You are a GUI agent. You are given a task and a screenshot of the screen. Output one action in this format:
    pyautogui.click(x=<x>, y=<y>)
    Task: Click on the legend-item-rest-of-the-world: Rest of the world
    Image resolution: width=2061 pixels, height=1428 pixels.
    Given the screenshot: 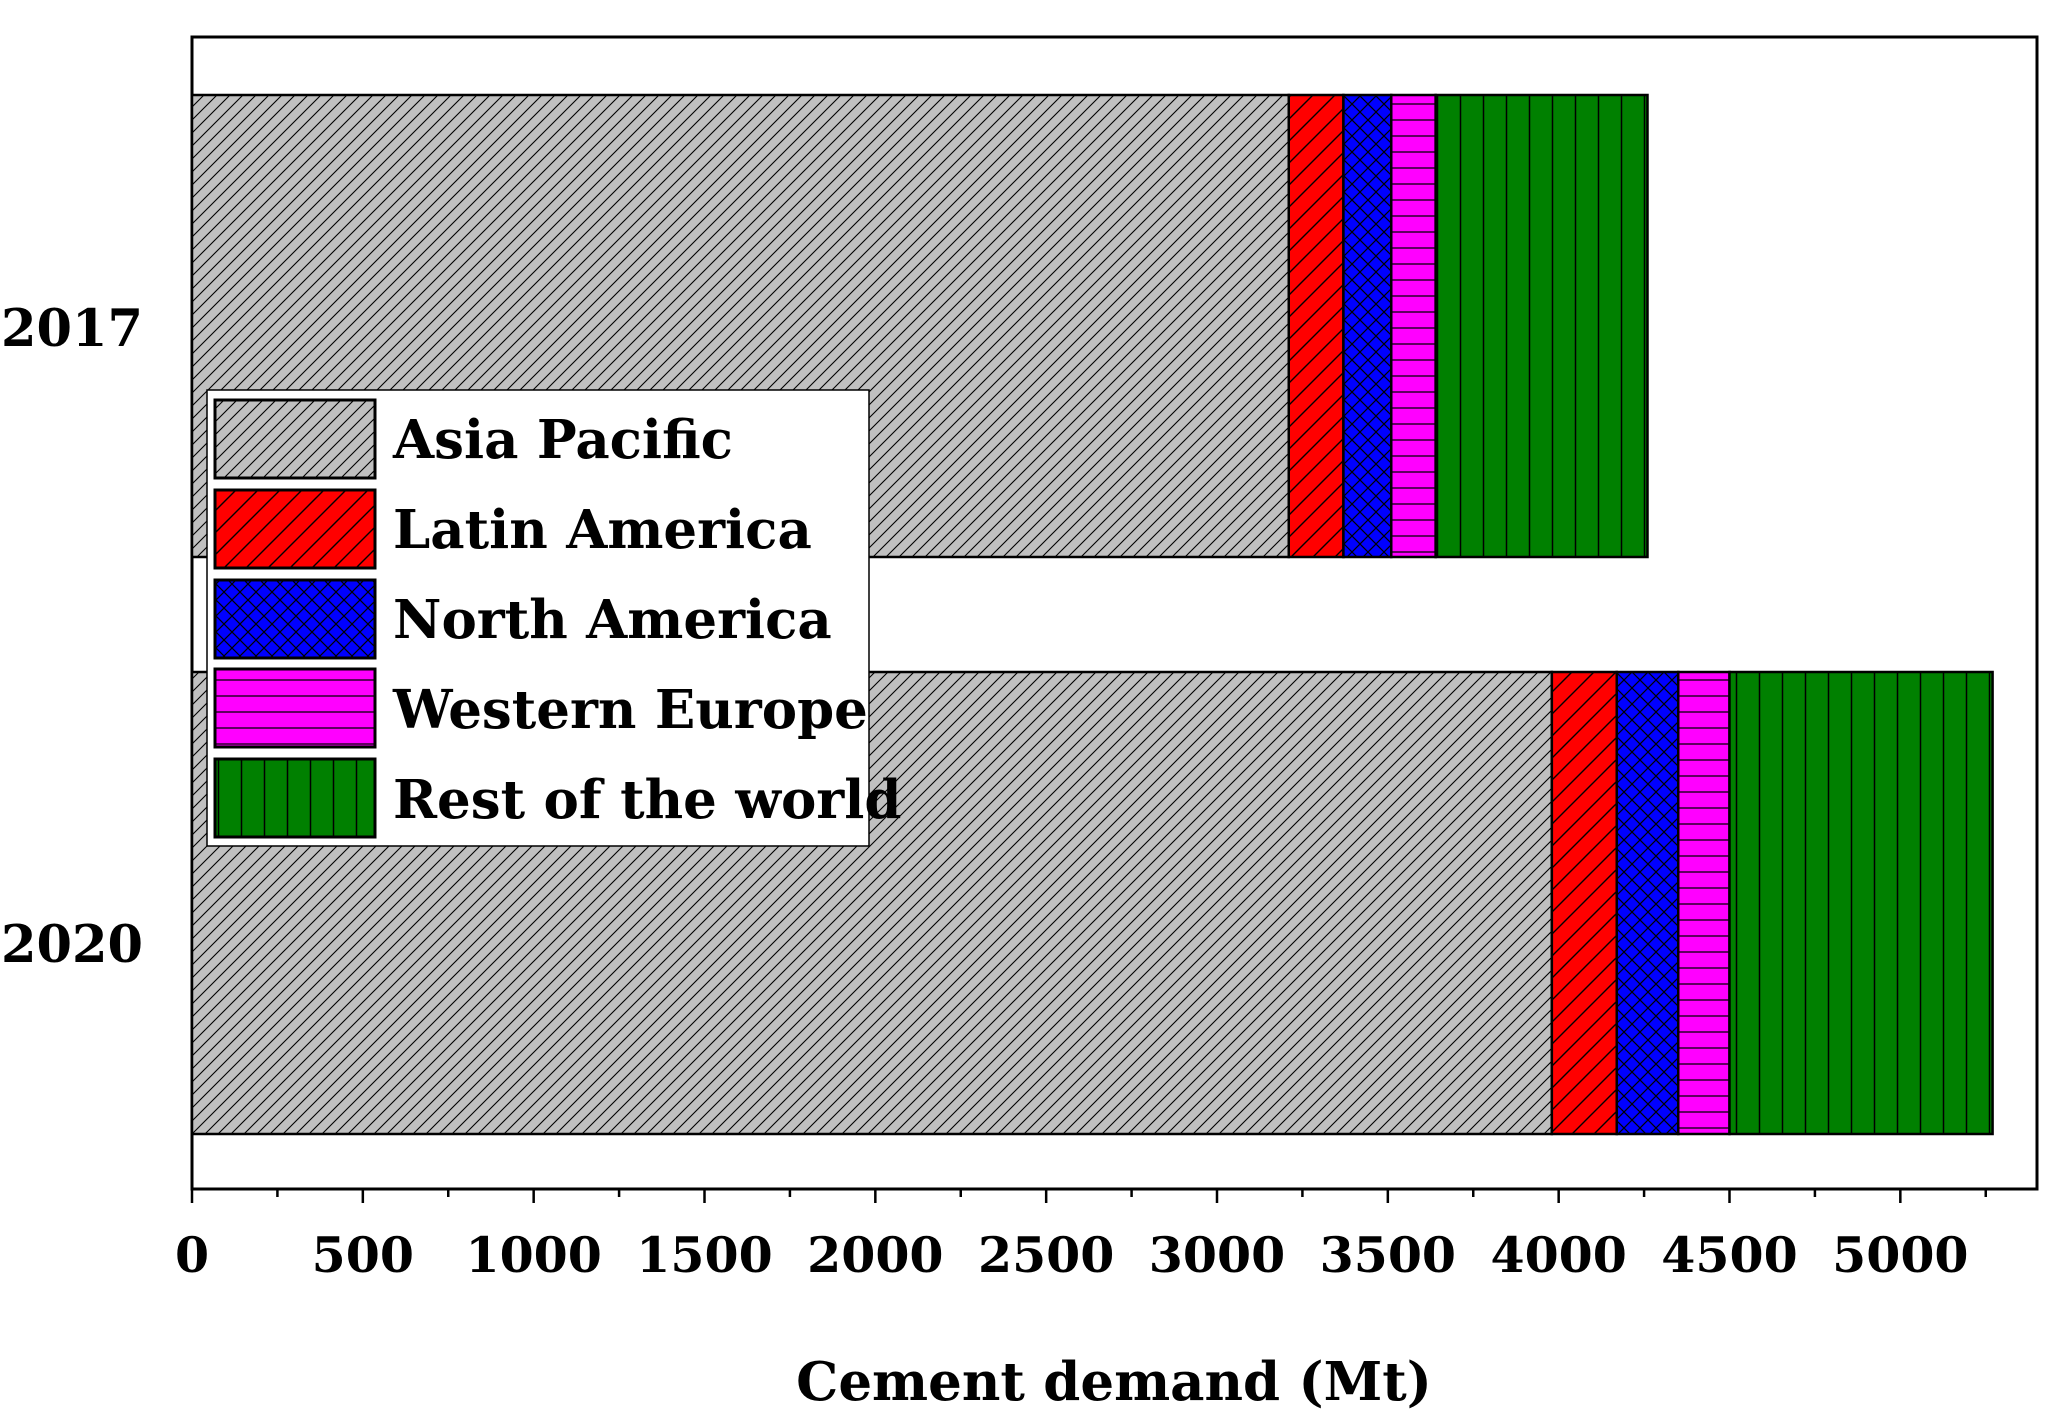 What is the action you would take?
    pyautogui.click(x=557, y=798)
    